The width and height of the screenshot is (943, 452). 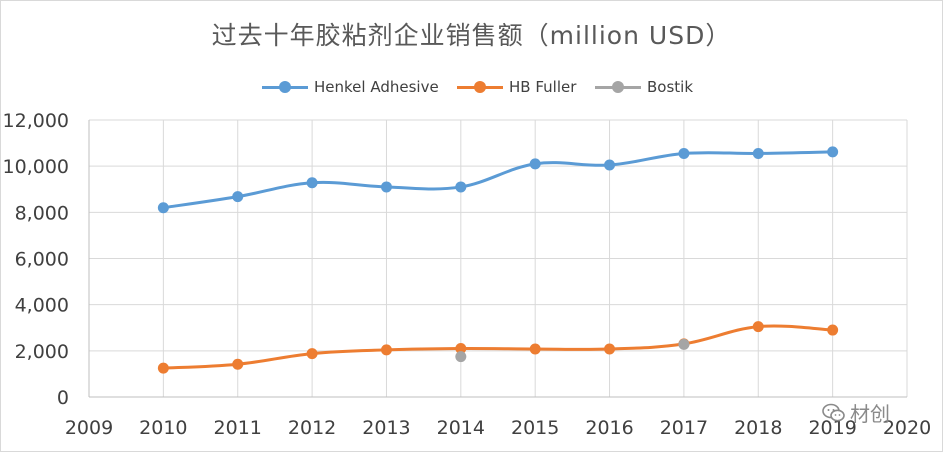 I want to click on legend-marker-hb-fuller, so click(x=480, y=86).